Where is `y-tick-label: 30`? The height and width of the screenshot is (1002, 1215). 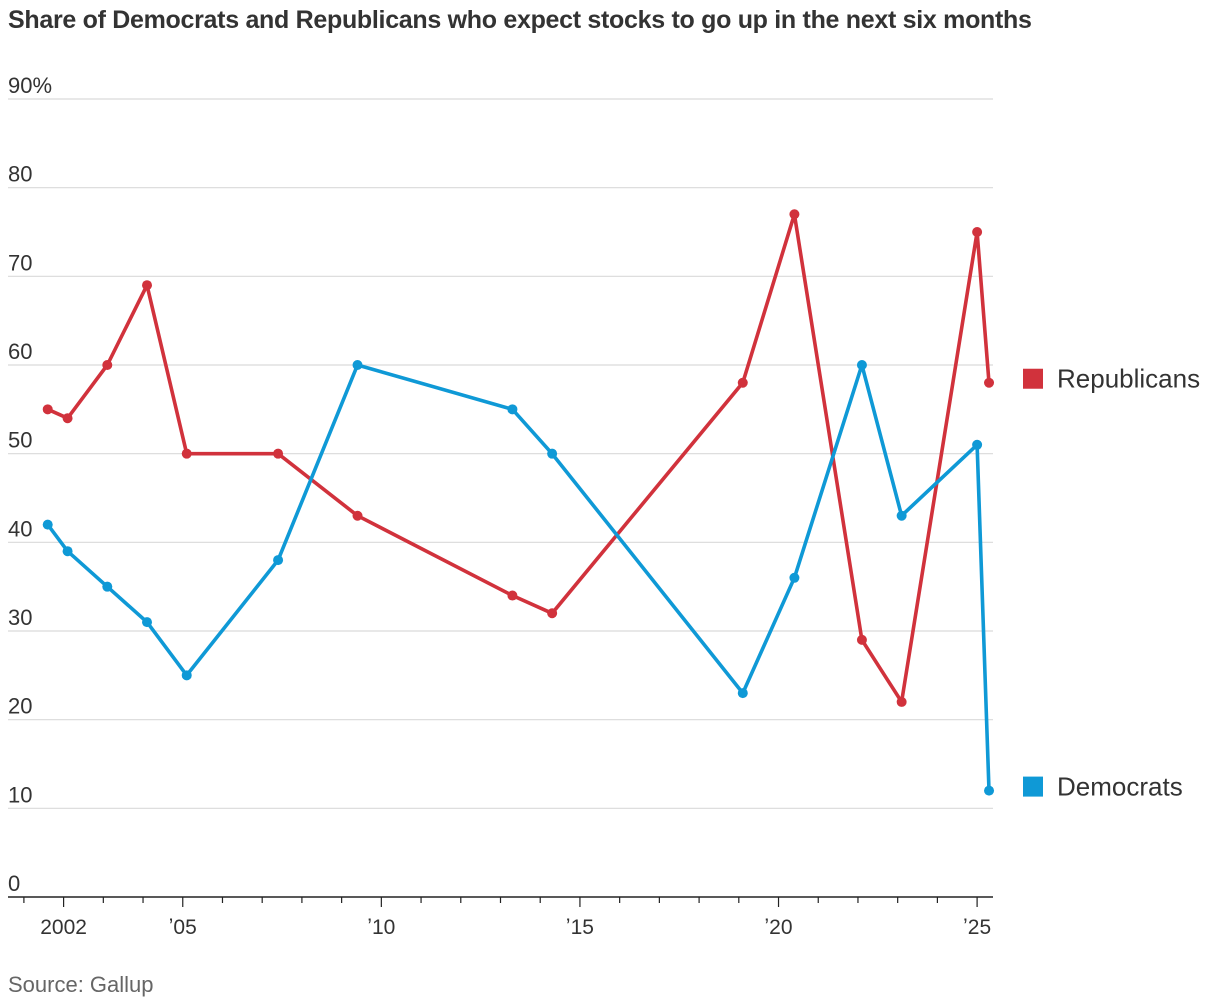
y-tick-label: 30 is located at coordinates (20, 617).